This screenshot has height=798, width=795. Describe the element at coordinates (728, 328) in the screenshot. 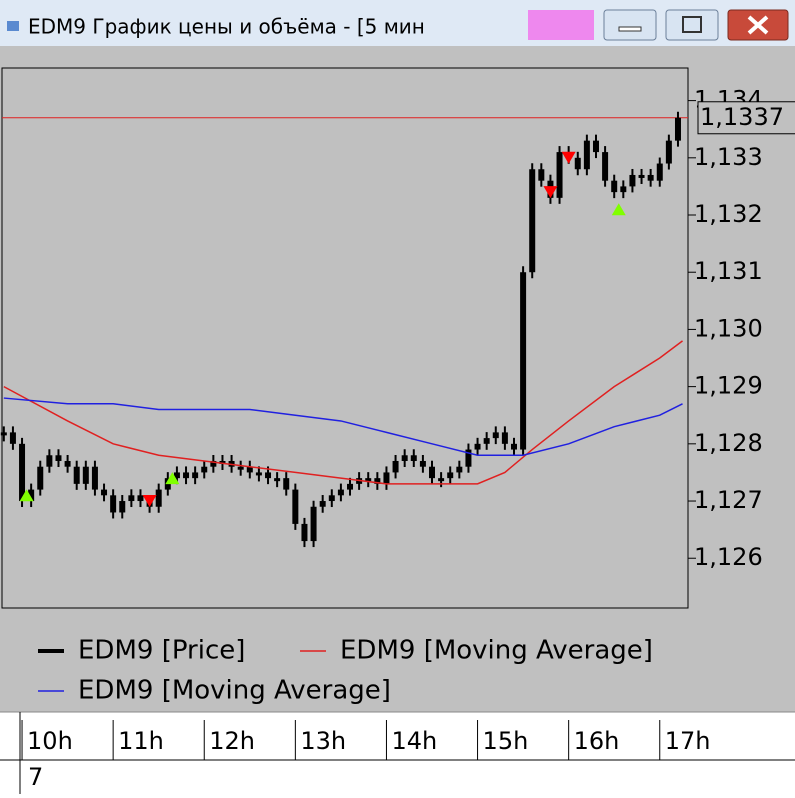

I see `y-tick-label: 1,130` at that location.